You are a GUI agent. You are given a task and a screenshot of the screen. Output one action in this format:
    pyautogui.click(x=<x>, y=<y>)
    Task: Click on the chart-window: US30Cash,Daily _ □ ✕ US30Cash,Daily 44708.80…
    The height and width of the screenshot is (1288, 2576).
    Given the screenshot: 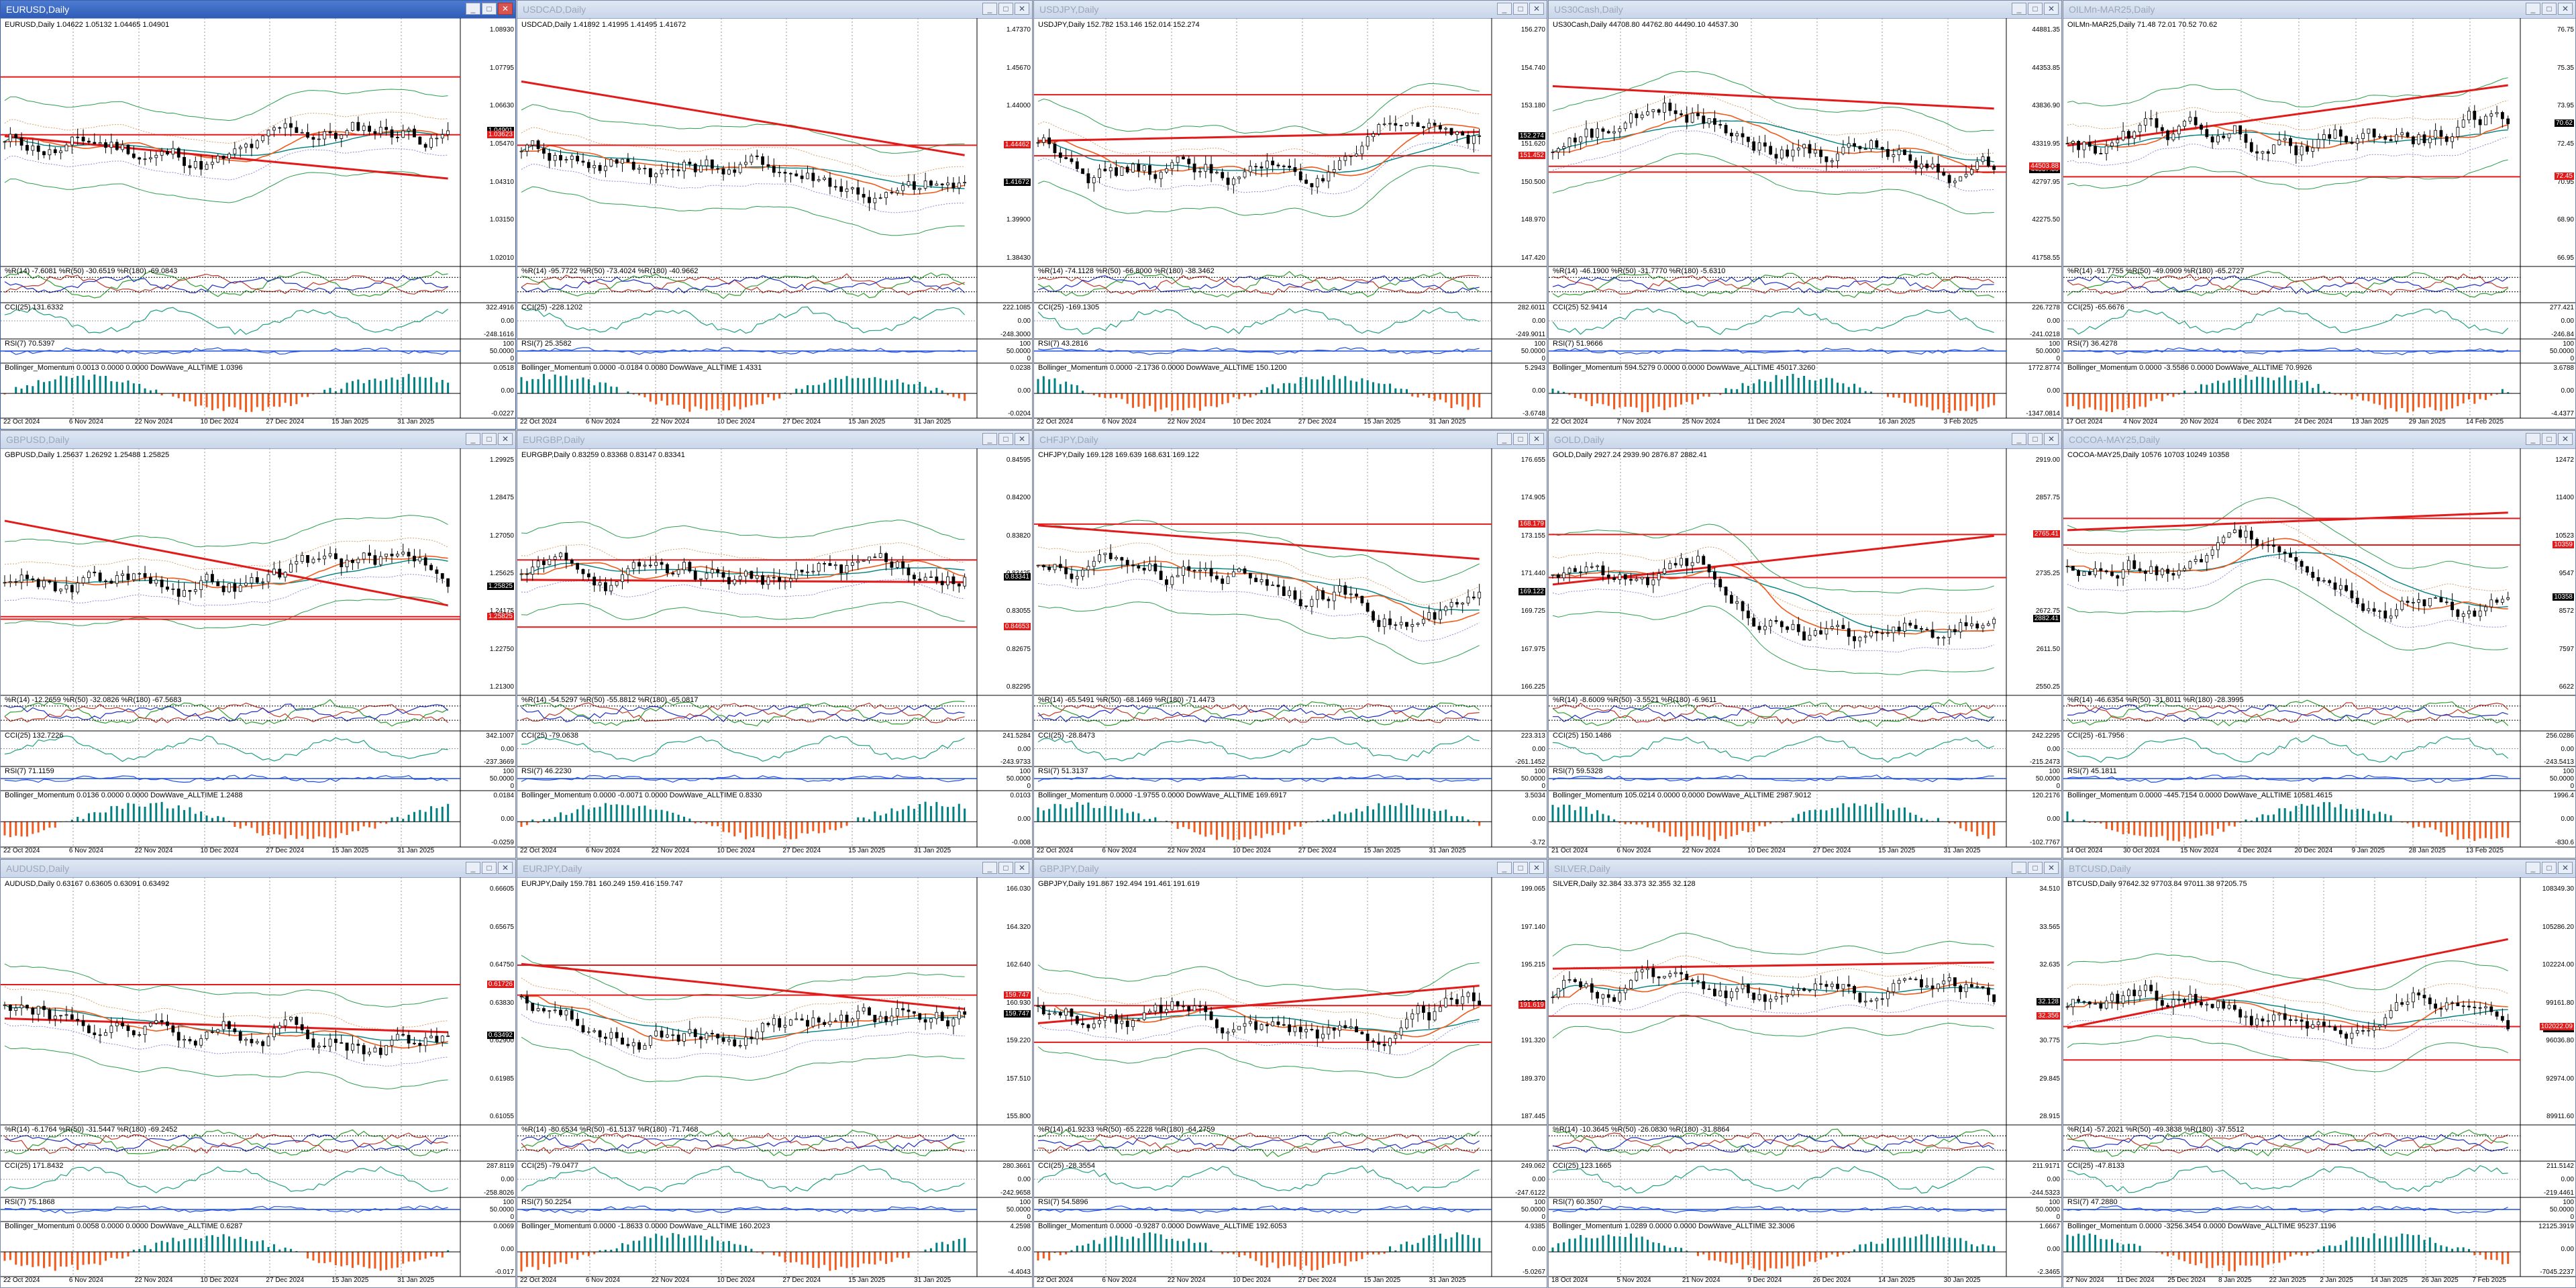 What is the action you would take?
    pyautogui.click(x=1805, y=215)
    